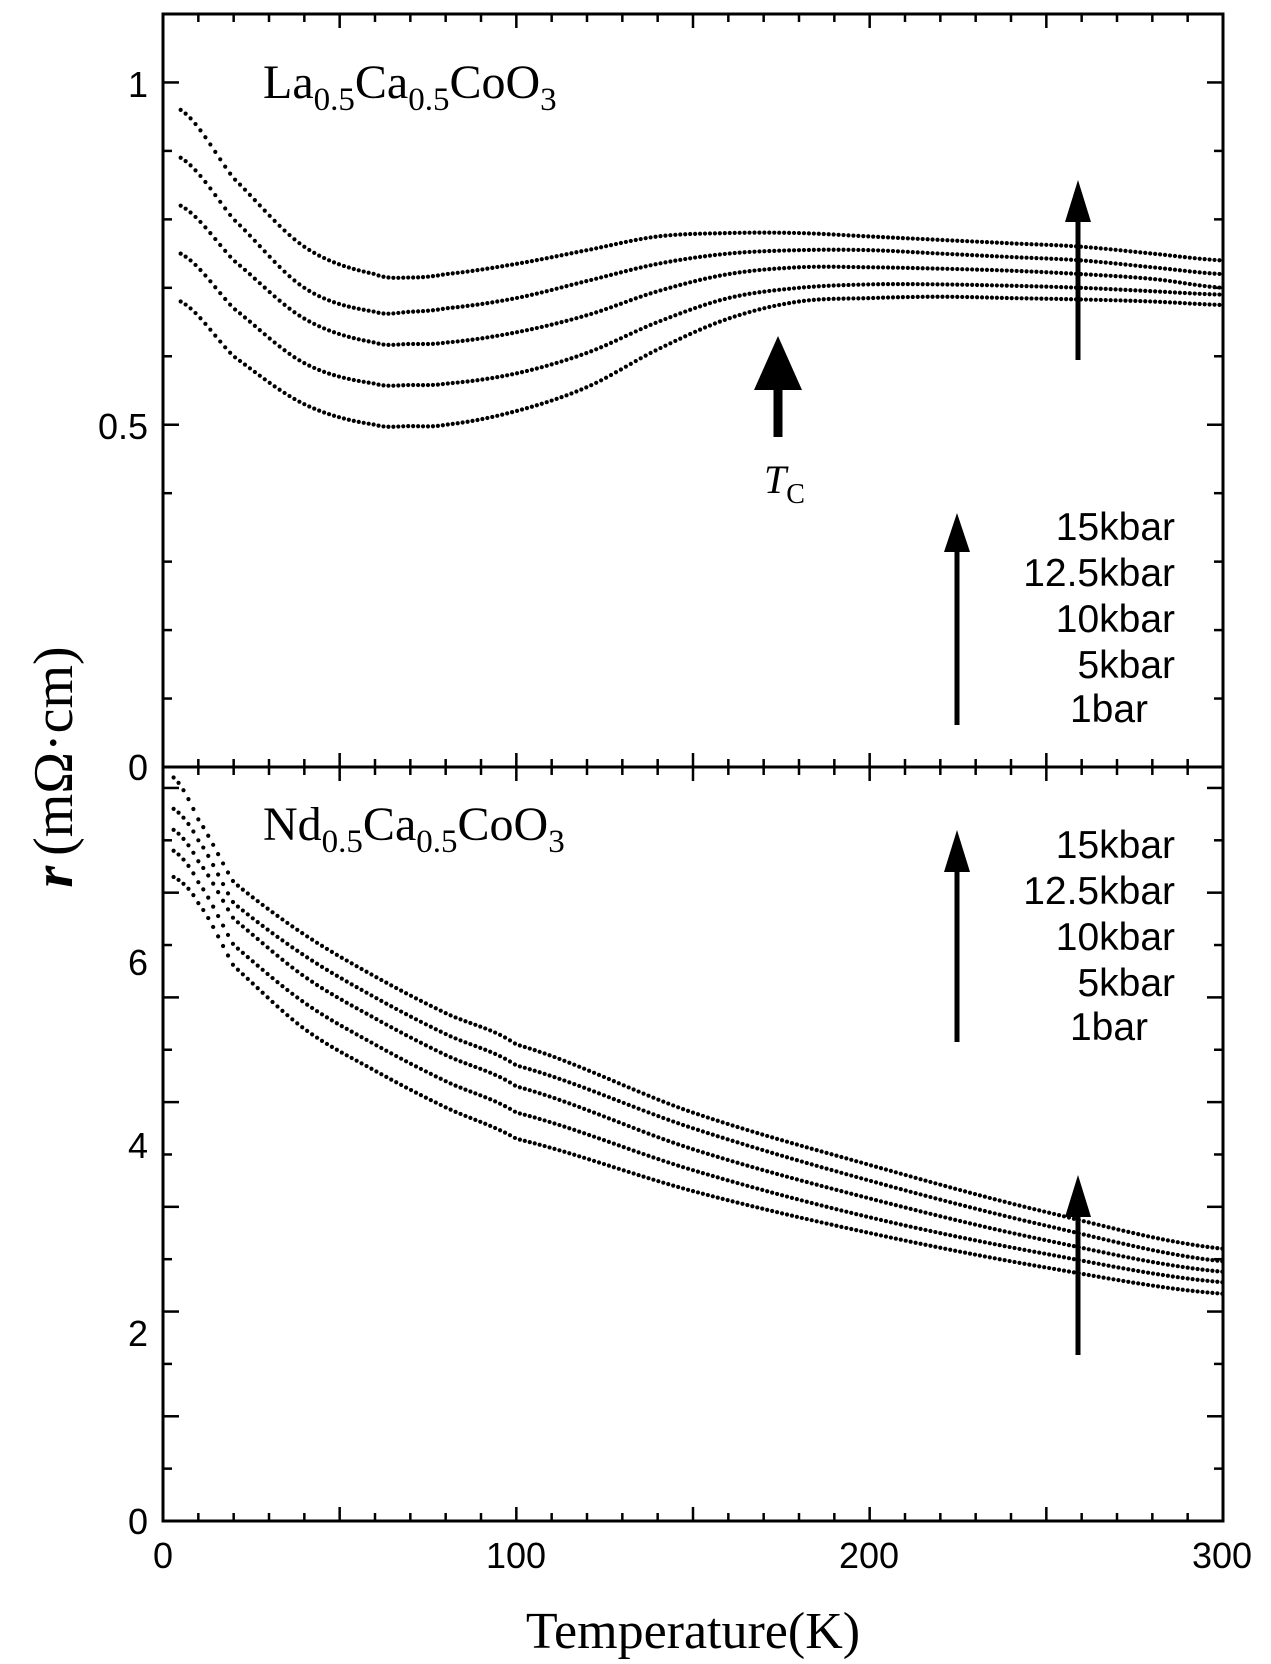 The width and height of the screenshot is (1271, 1664). I want to click on top-compound-el1: La, so click(288, 82).